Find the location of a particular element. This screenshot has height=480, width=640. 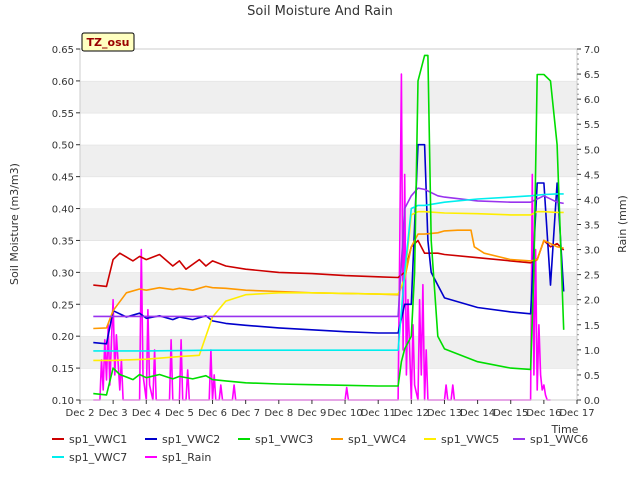

x-axis-label: Time is located at coordinates (565, 429).